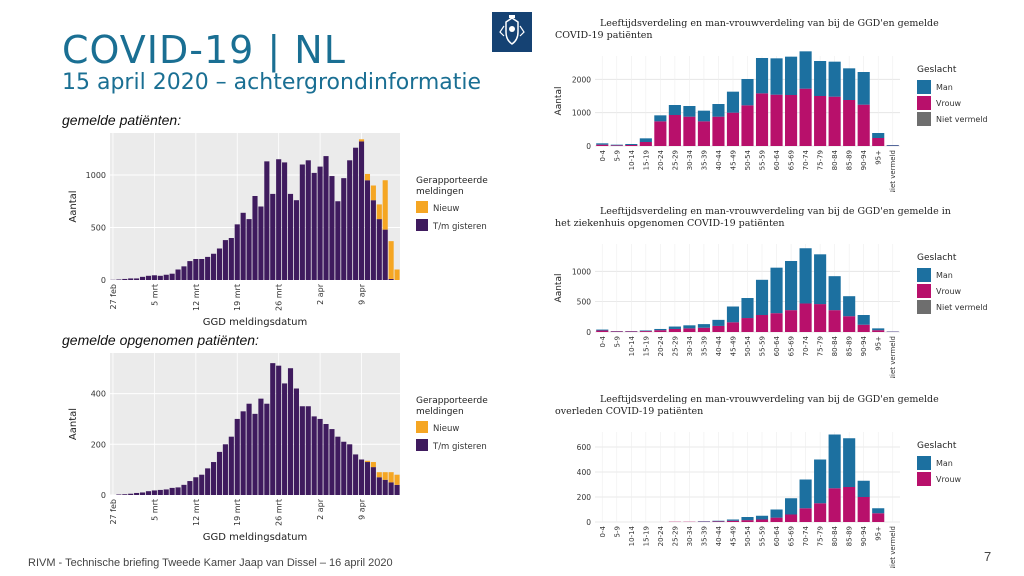  What do you see at coordinates (320, 294) in the screenshot?
I see `x-tick-label: 2 apr` at bounding box center [320, 294].